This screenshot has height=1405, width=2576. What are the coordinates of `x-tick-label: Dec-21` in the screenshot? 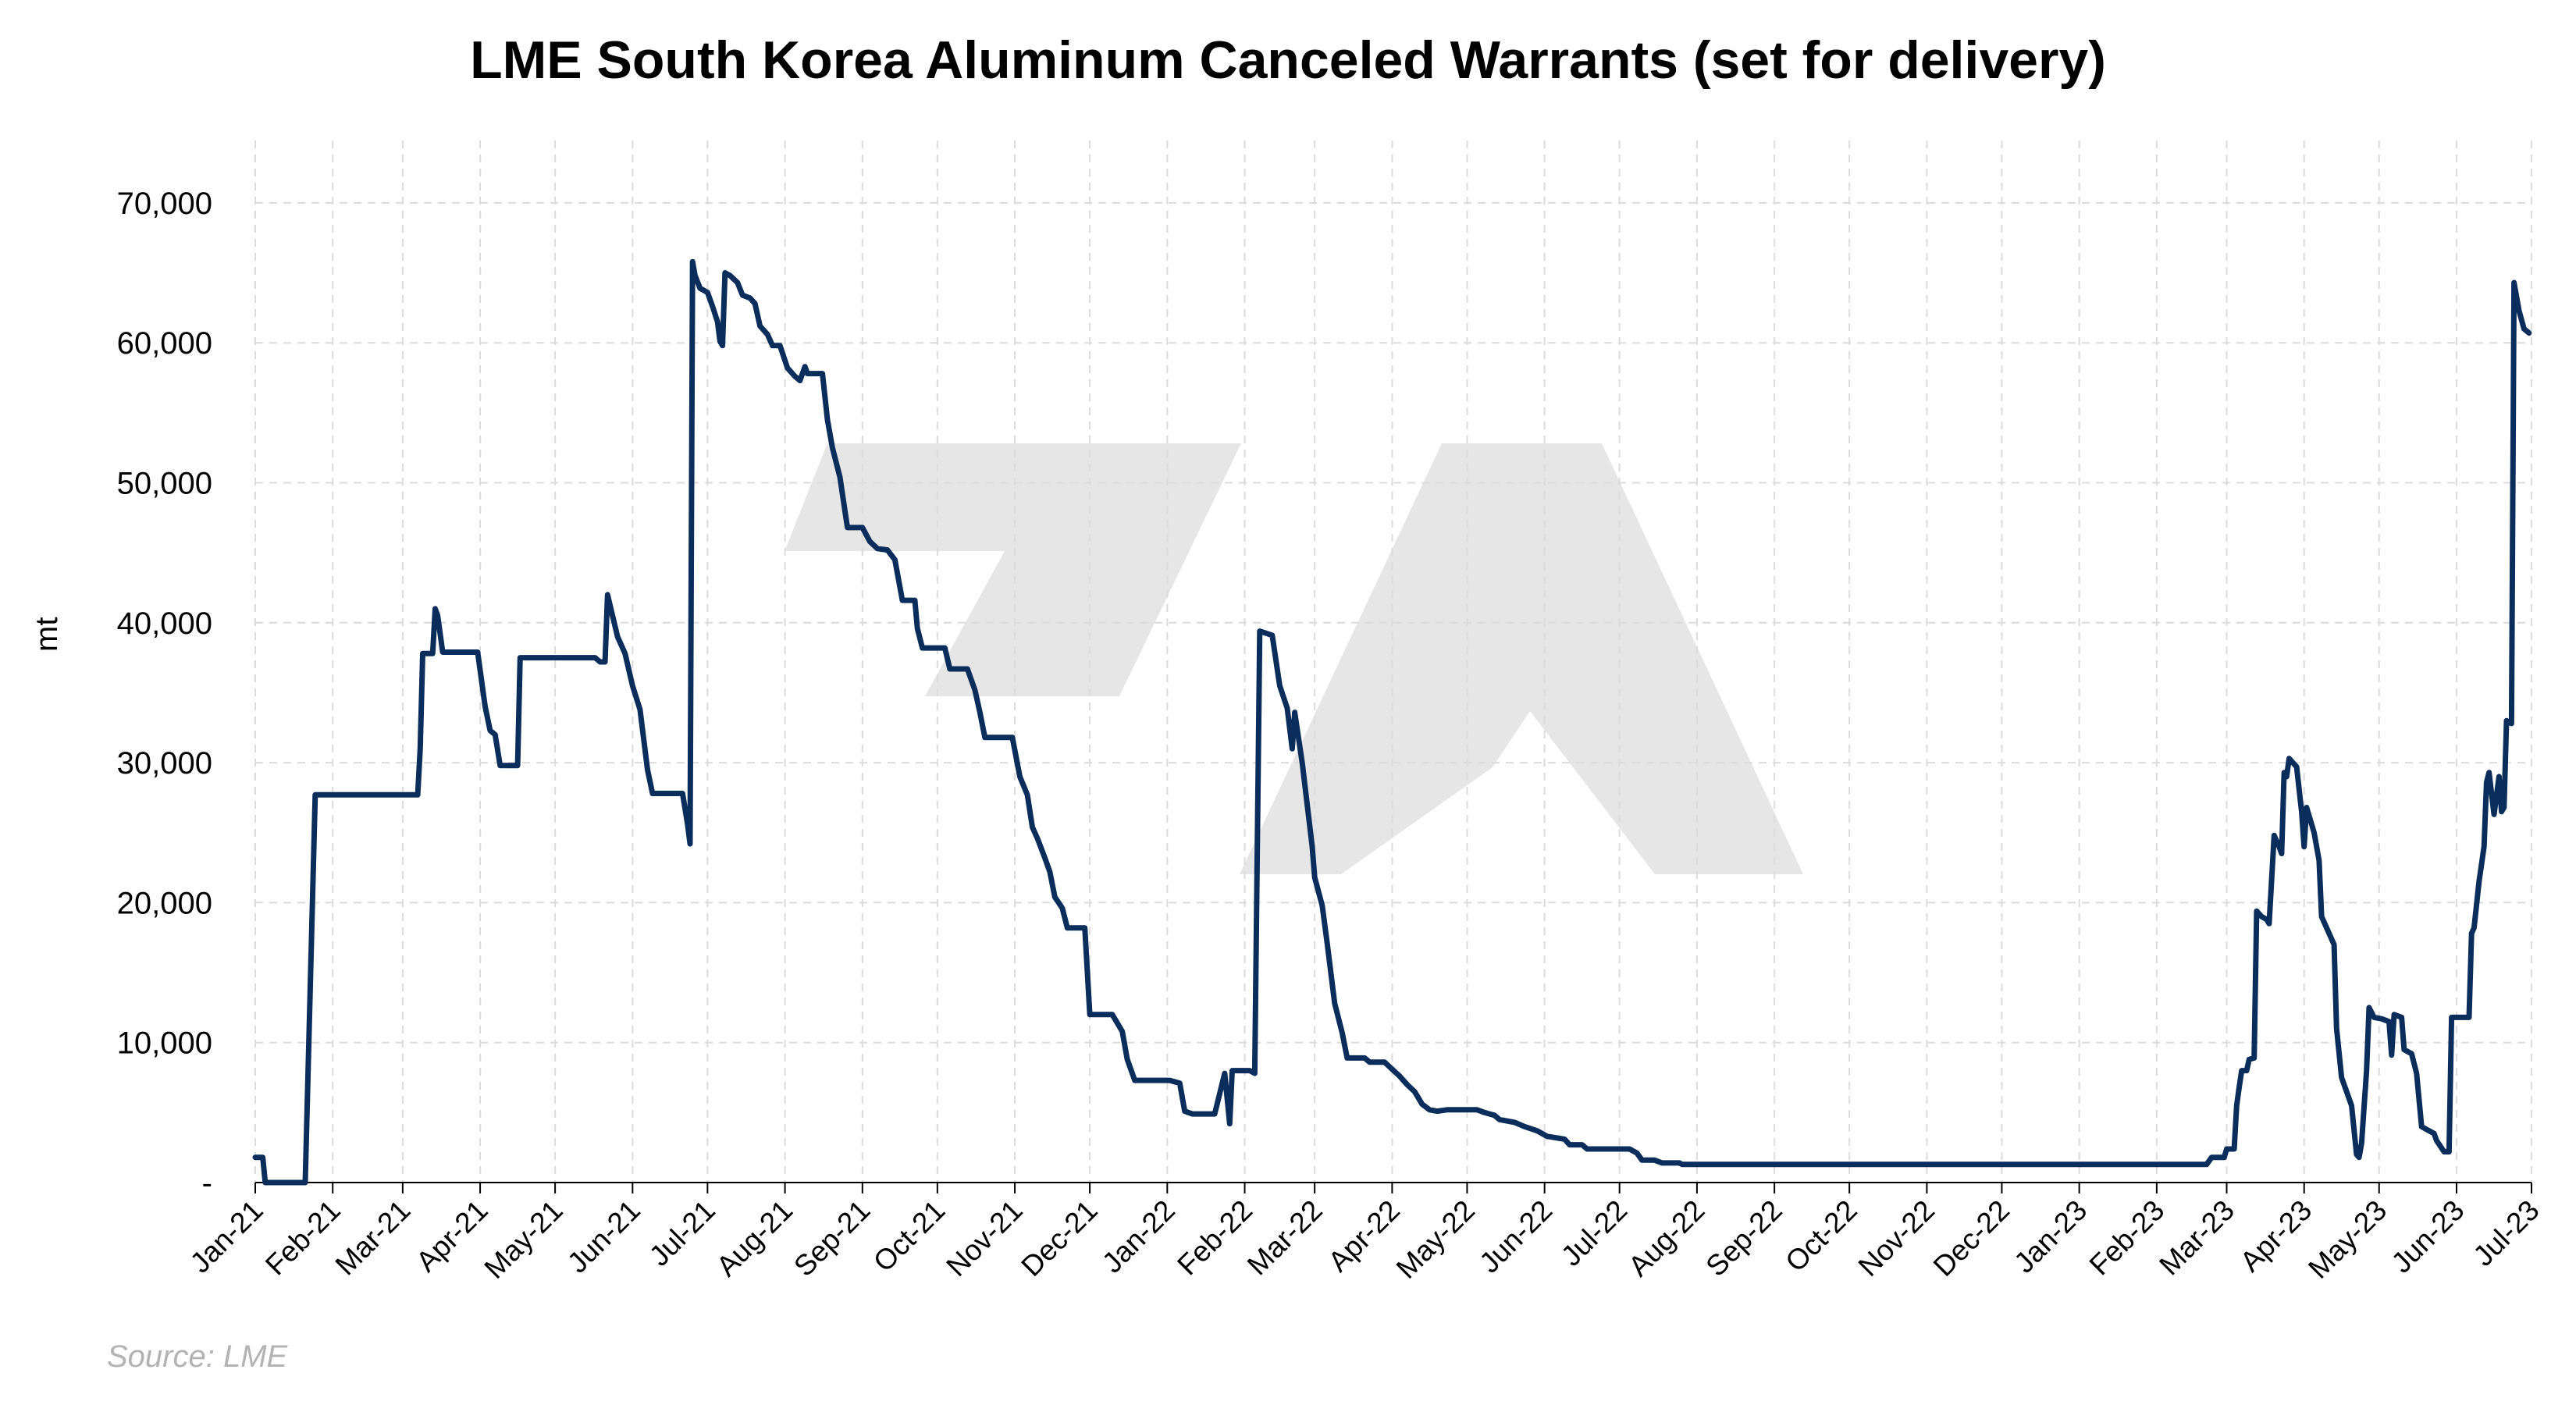 It's located at (1059, 1238).